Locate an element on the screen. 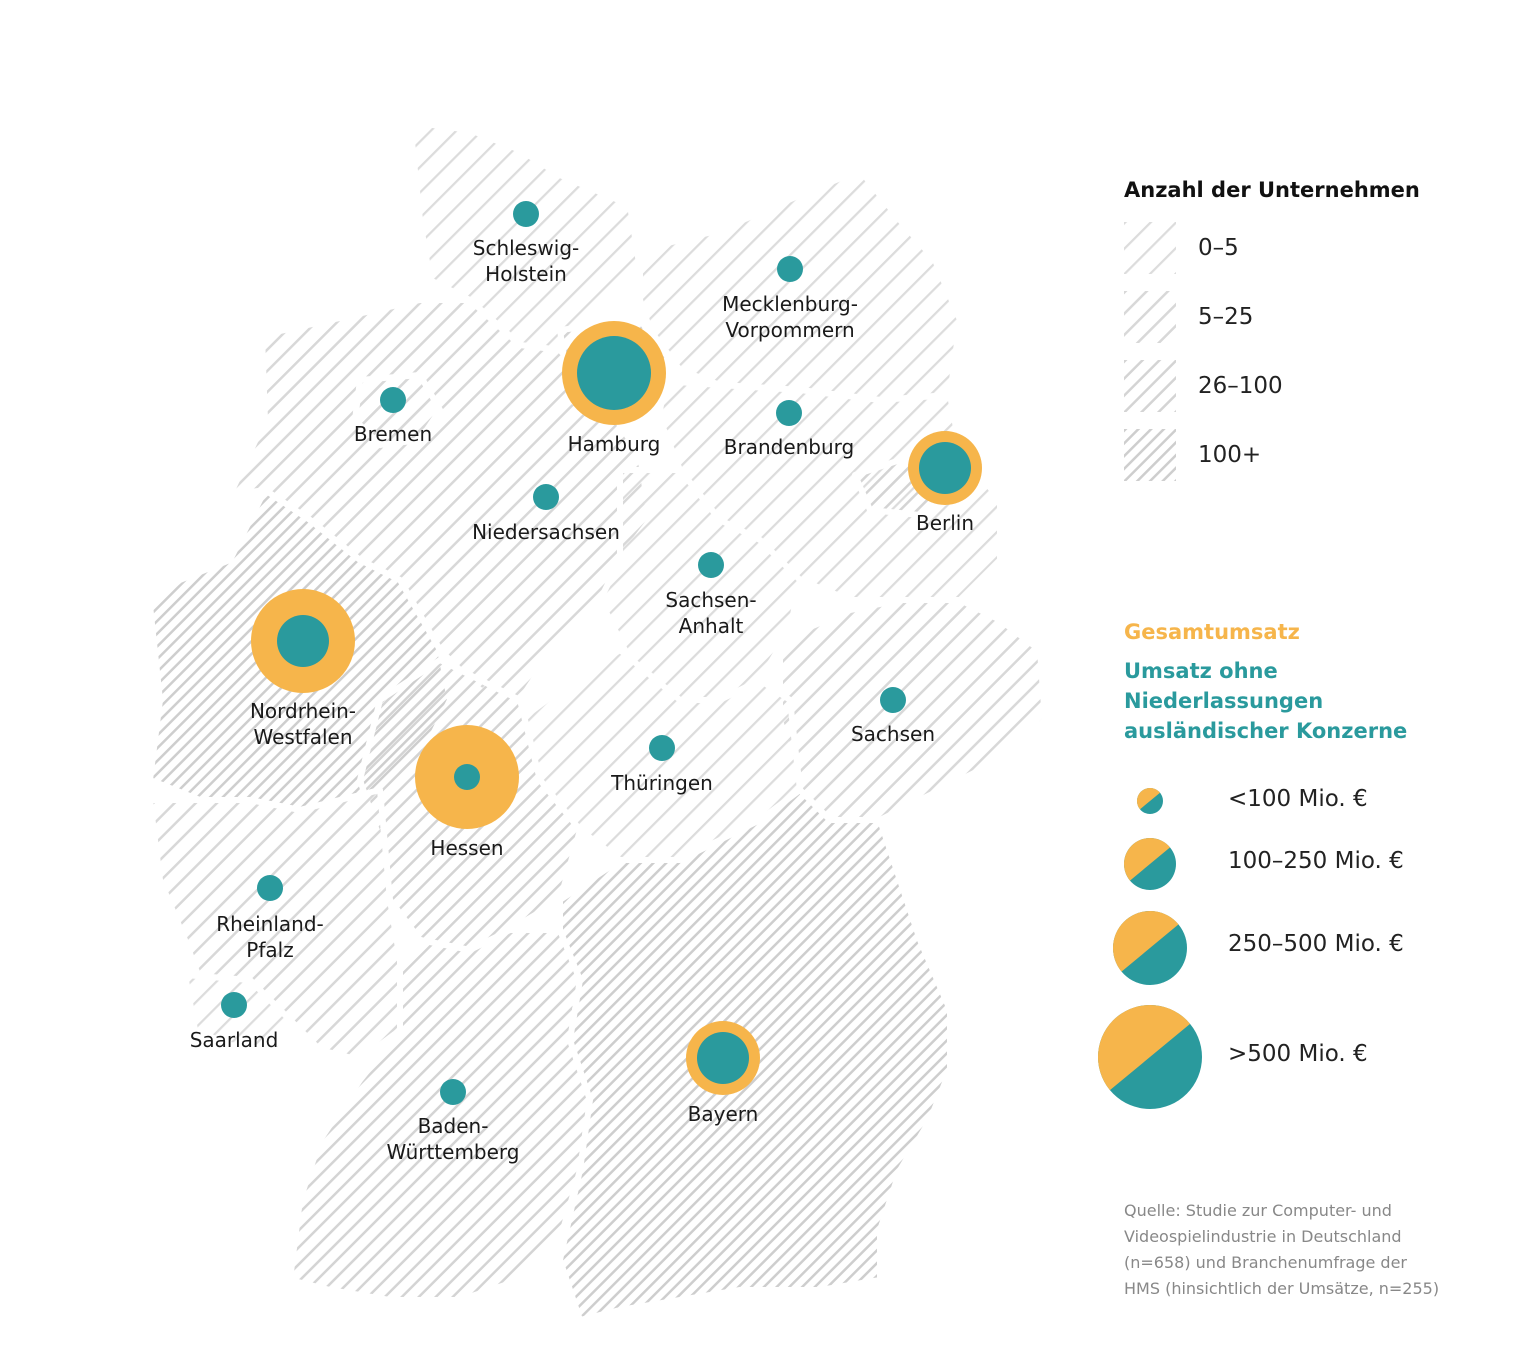  revenue-subtitle-line-1: Umsatz ohne is located at coordinates (1201, 671).